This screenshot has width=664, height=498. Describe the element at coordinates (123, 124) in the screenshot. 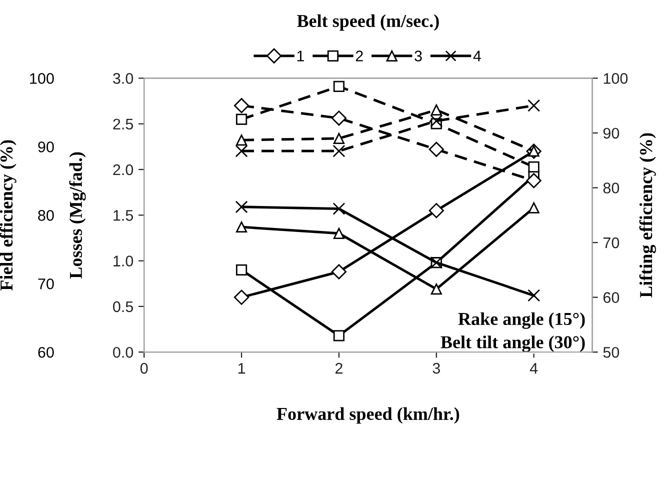

I see `y-tick-label: 2.5` at that location.